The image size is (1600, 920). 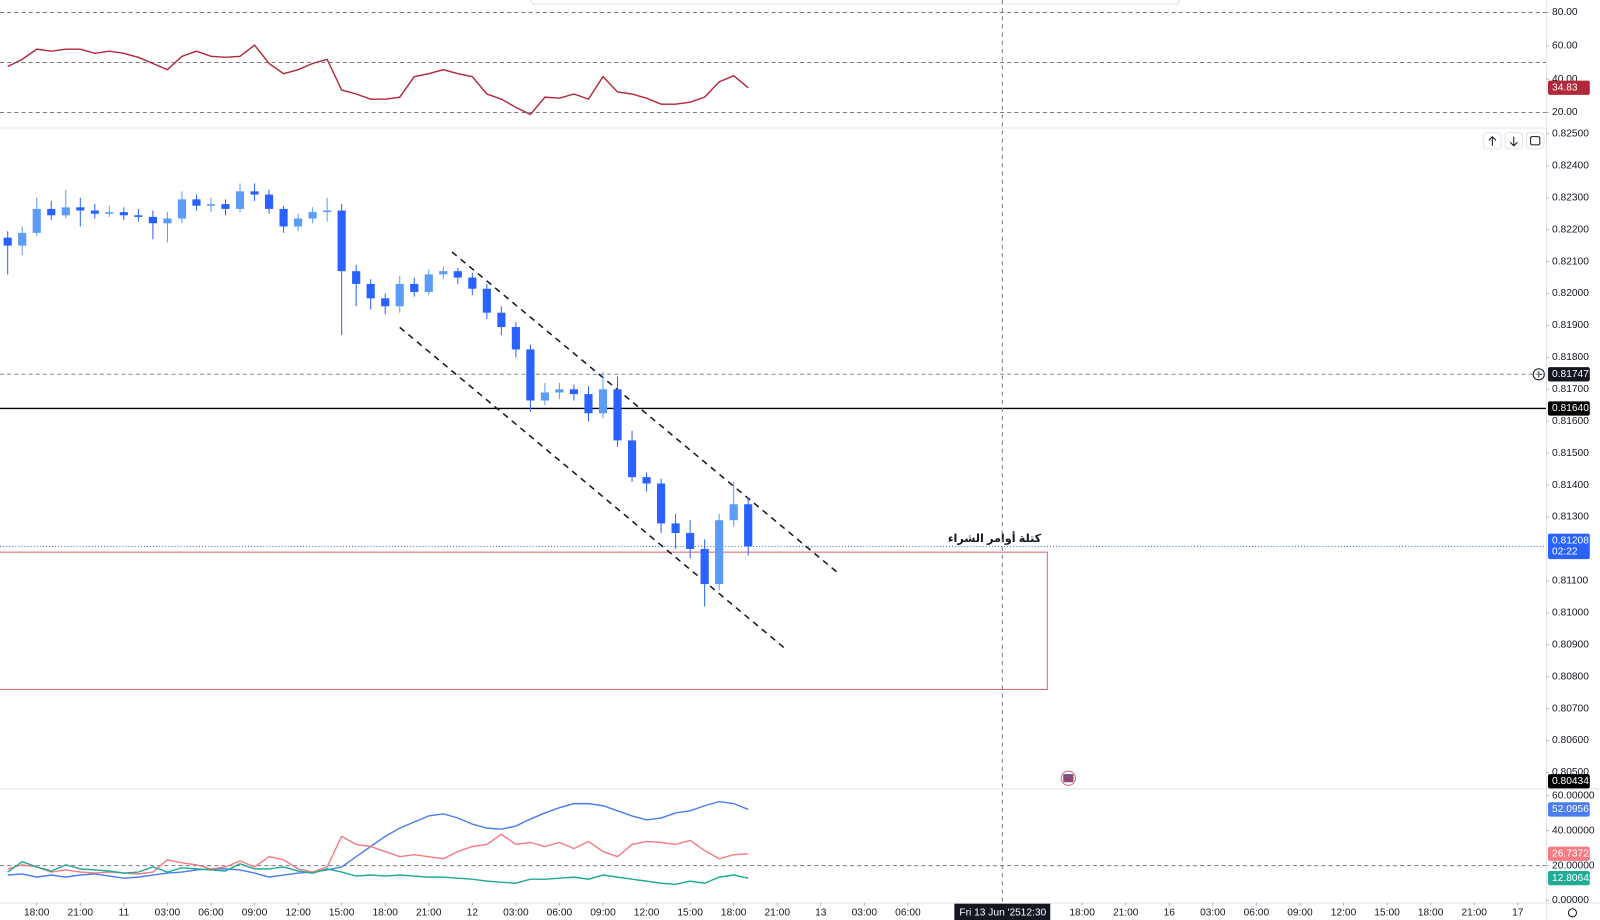 What do you see at coordinates (1565, 552) in the screenshot?
I see `current-price-label: 02:22` at bounding box center [1565, 552].